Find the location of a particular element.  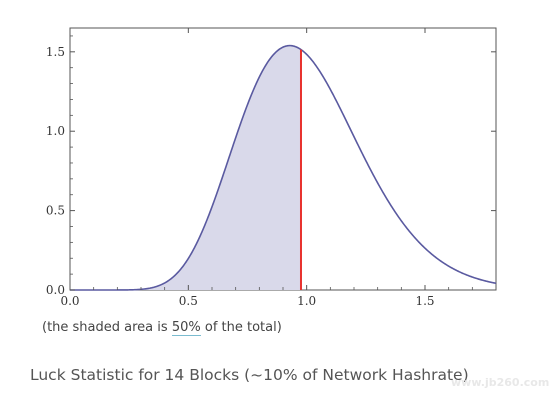

y-tick-label: 0.5 is located at coordinates (55, 211).